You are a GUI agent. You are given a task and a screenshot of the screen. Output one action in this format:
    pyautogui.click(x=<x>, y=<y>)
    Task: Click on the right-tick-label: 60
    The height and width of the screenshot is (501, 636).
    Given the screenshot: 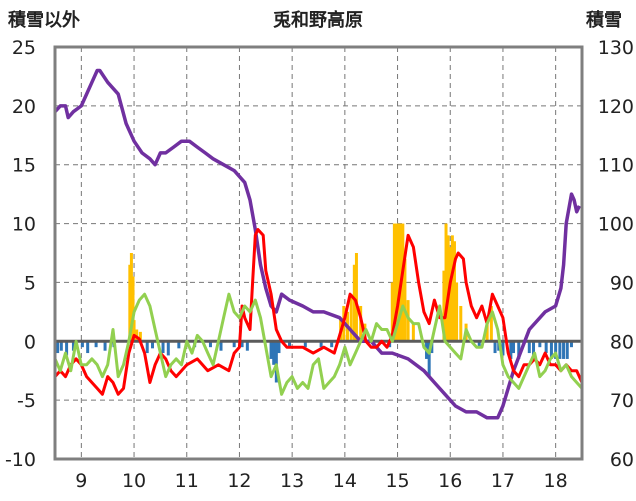 What is the action you would take?
    pyautogui.click(x=622, y=460)
    